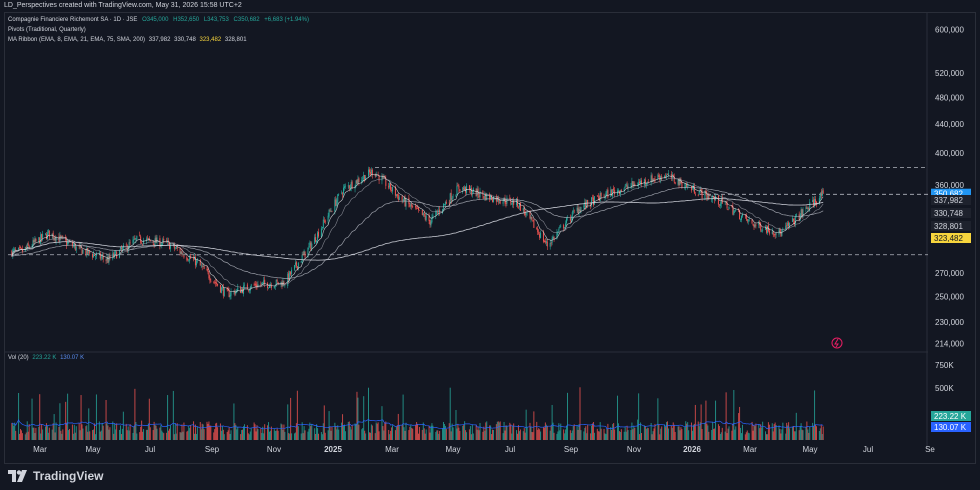  I want to click on tradingview-brand: TradingView, so click(55, 476).